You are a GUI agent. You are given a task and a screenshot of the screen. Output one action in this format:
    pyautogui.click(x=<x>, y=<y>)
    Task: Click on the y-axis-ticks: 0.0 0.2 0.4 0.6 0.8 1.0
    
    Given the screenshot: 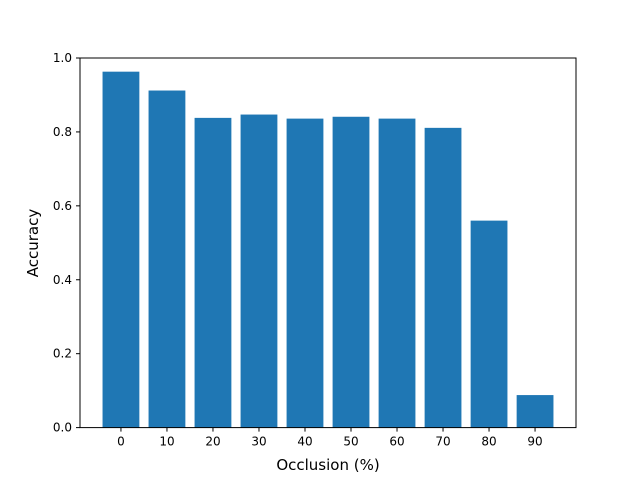 What is the action you would take?
    pyautogui.click(x=66, y=243)
    